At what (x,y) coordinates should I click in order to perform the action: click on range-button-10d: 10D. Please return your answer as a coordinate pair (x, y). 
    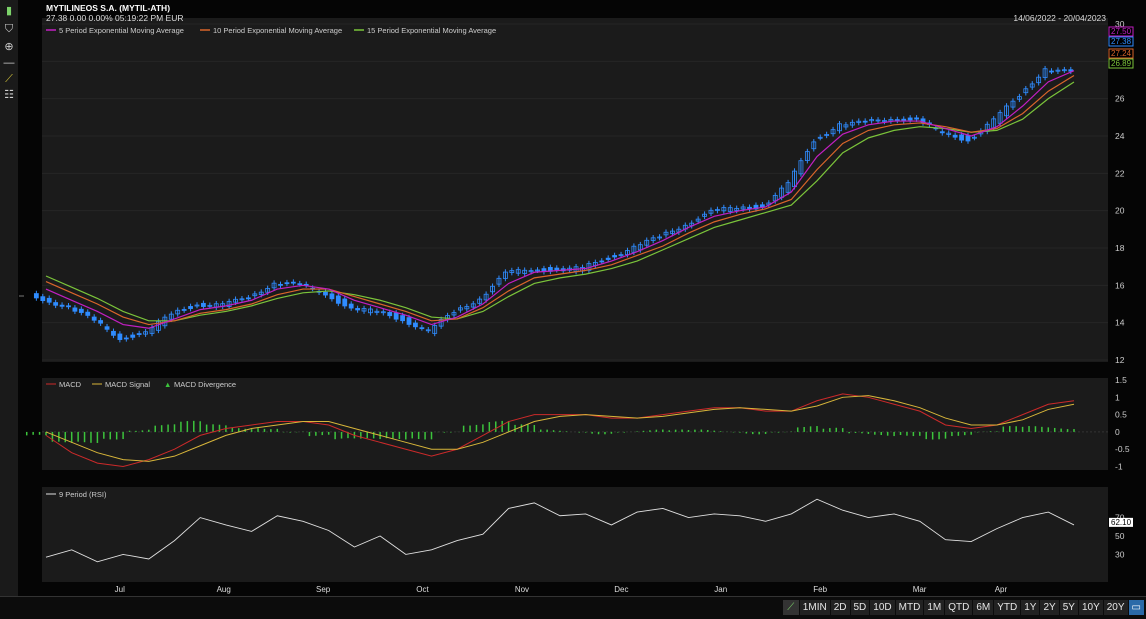
    Looking at the image, I should click on (882, 607).